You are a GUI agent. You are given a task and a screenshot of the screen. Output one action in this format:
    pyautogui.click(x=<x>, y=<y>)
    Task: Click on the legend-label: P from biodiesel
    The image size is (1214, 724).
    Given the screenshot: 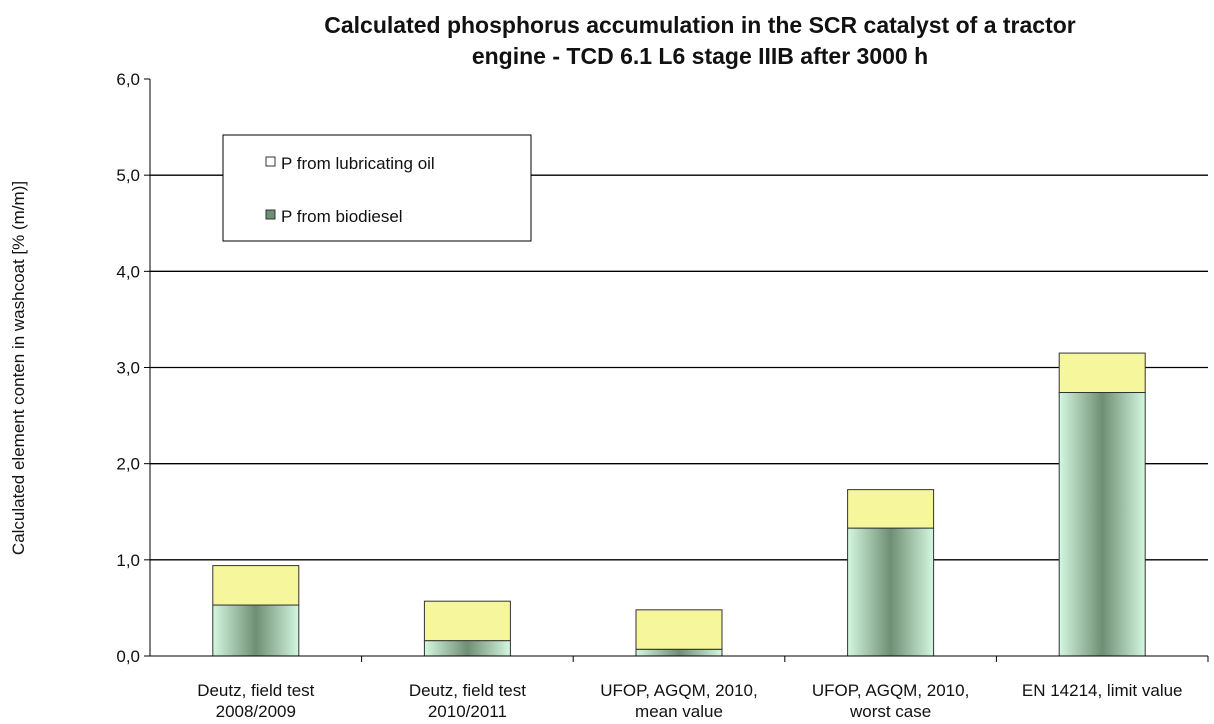 What is the action you would take?
    pyautogui.click(x=342, y=216)
    